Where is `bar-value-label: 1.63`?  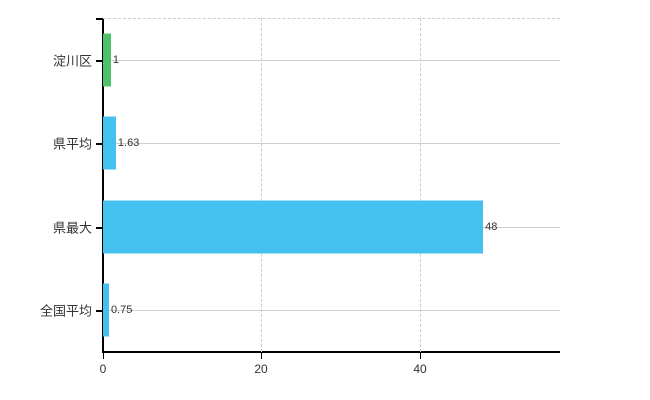 bar-value-label: 1.63 is located at coordinates (128, 143).